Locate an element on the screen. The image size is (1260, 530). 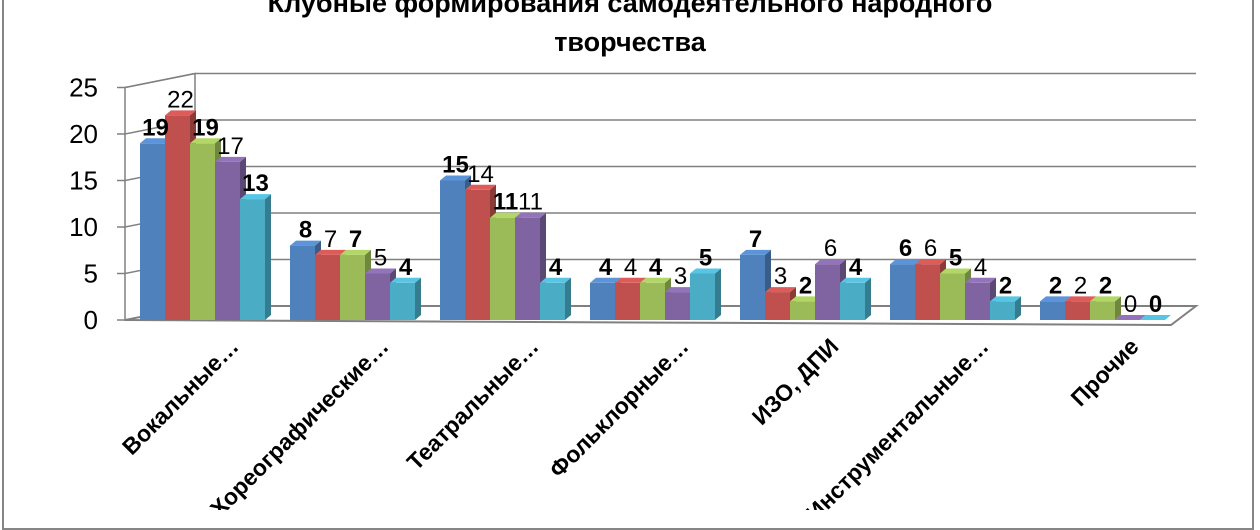
data-label: 13 is located at coordinates (255, 183).